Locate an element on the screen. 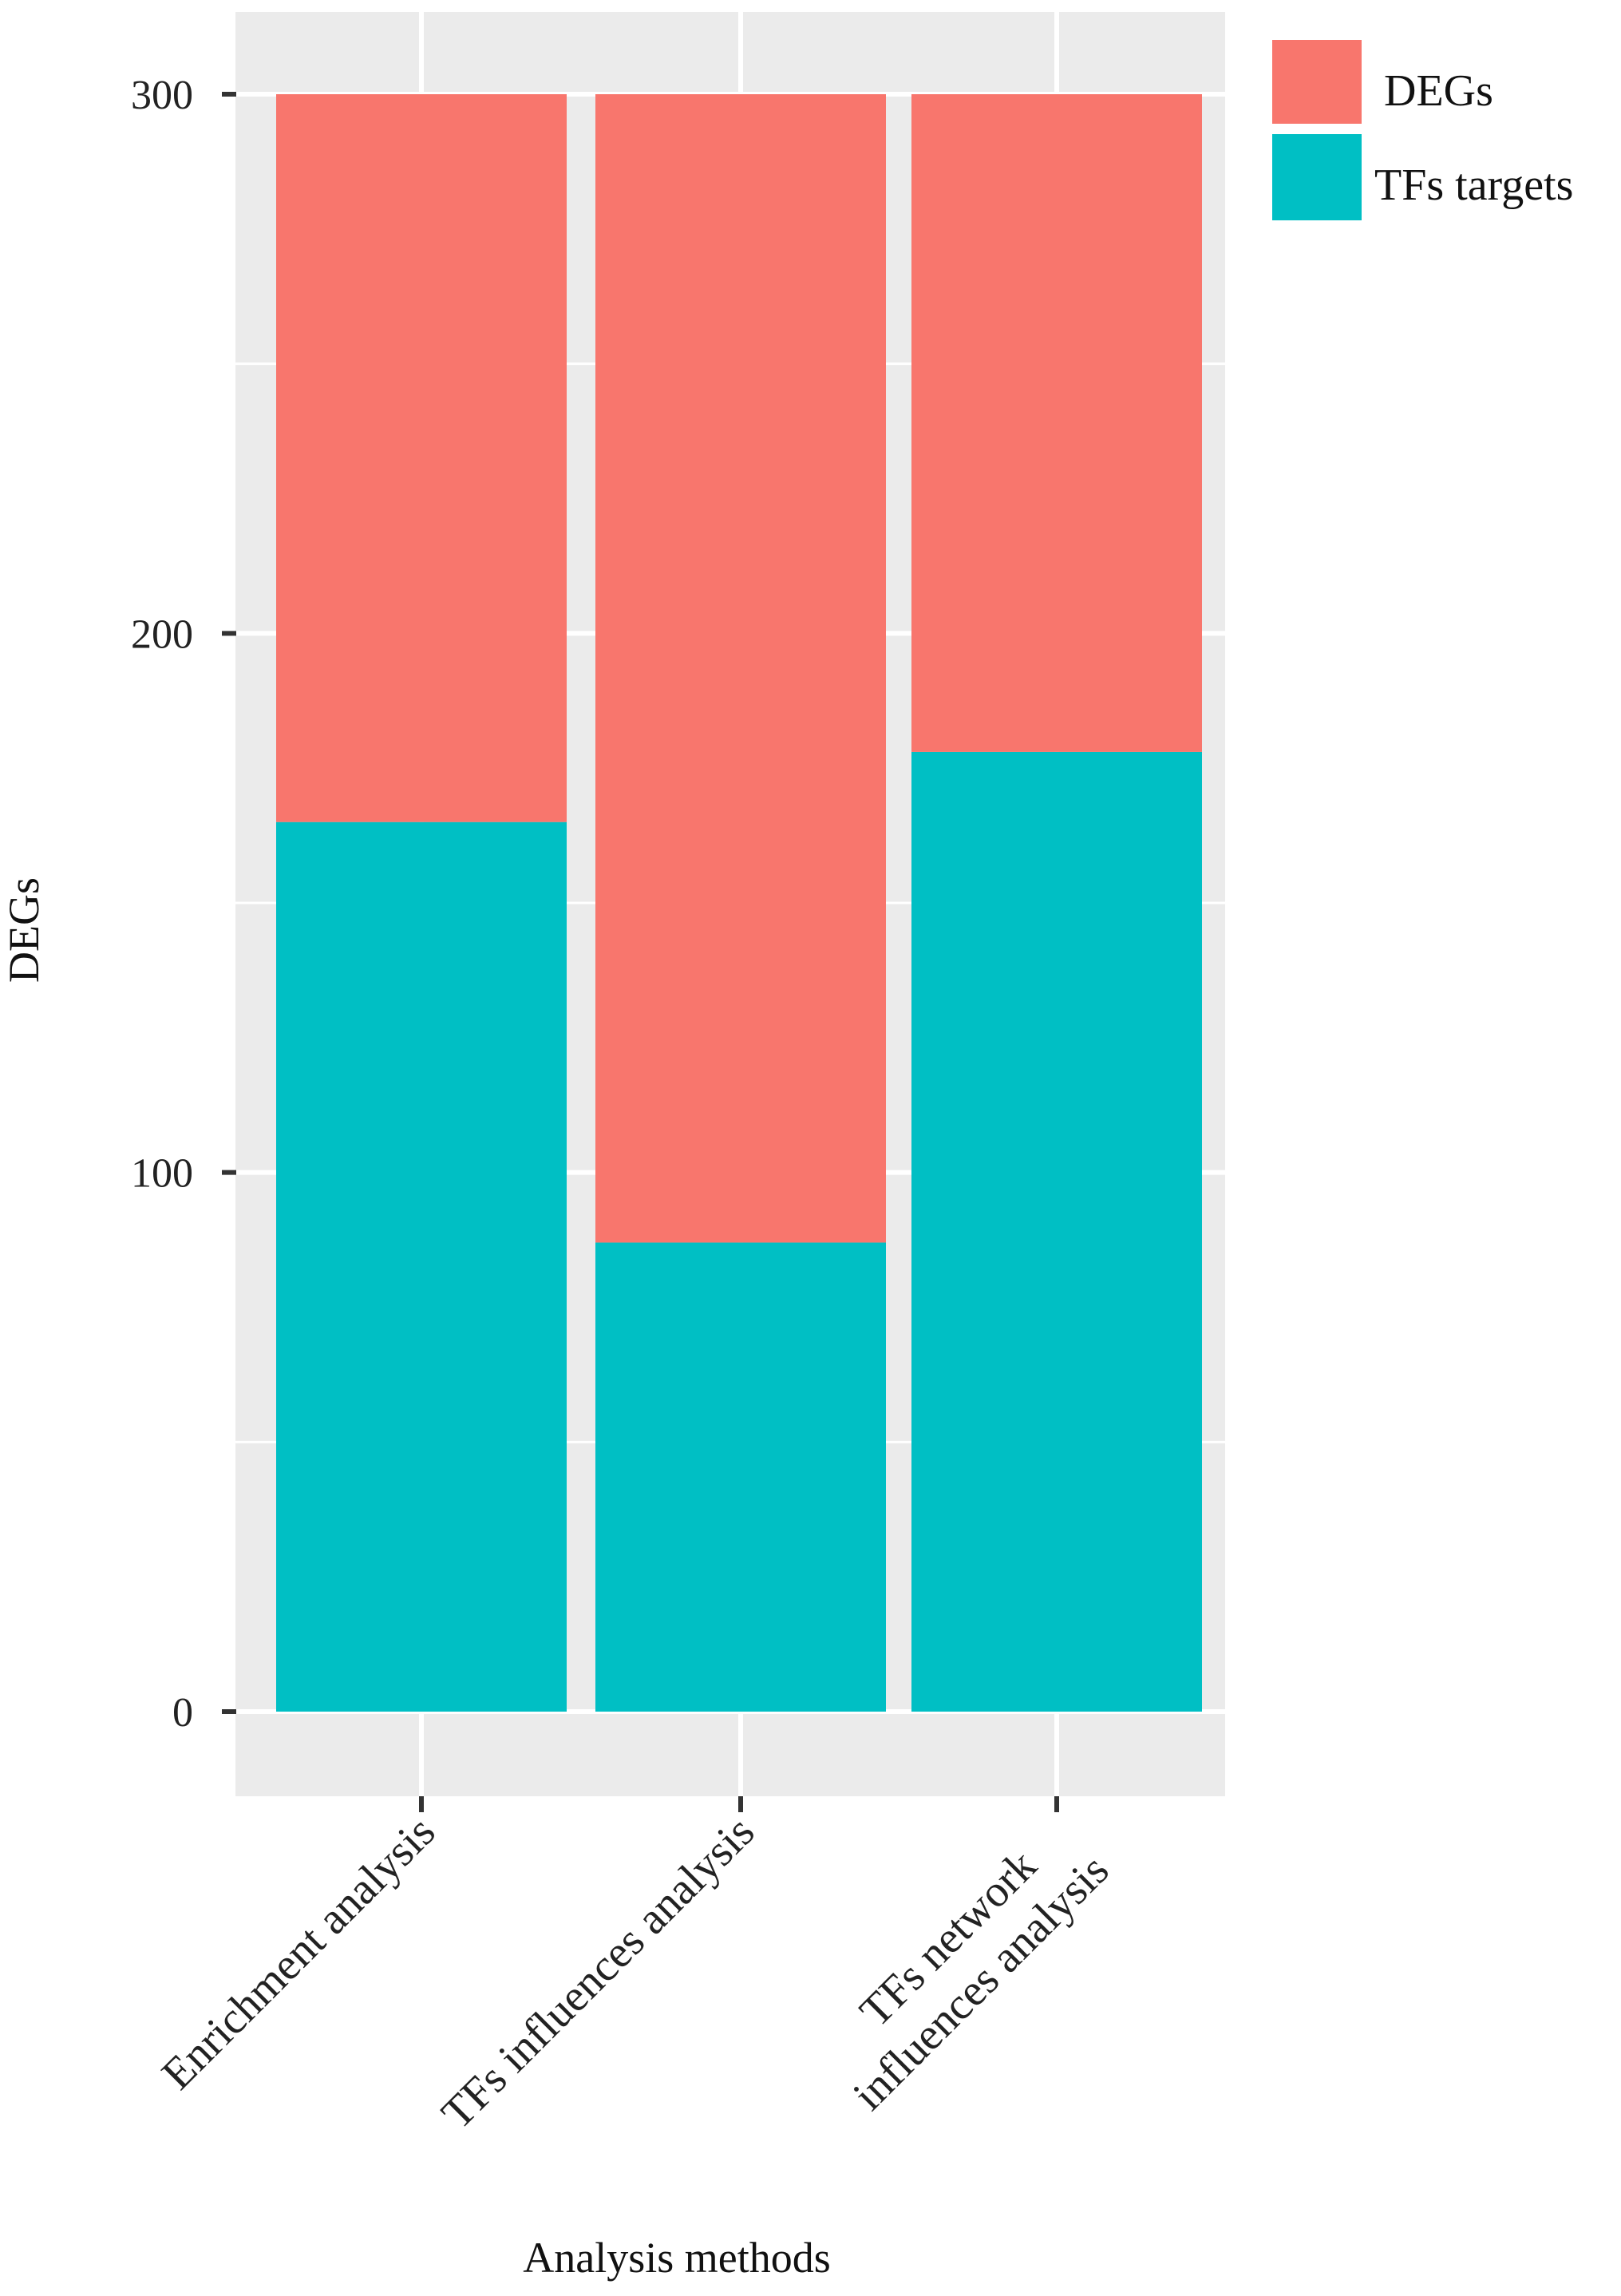 Image resolution: width=1621 pixels, height=2296 pixels. x-tick-label: Enrichment analysis is located at coordinates (298, 1953).